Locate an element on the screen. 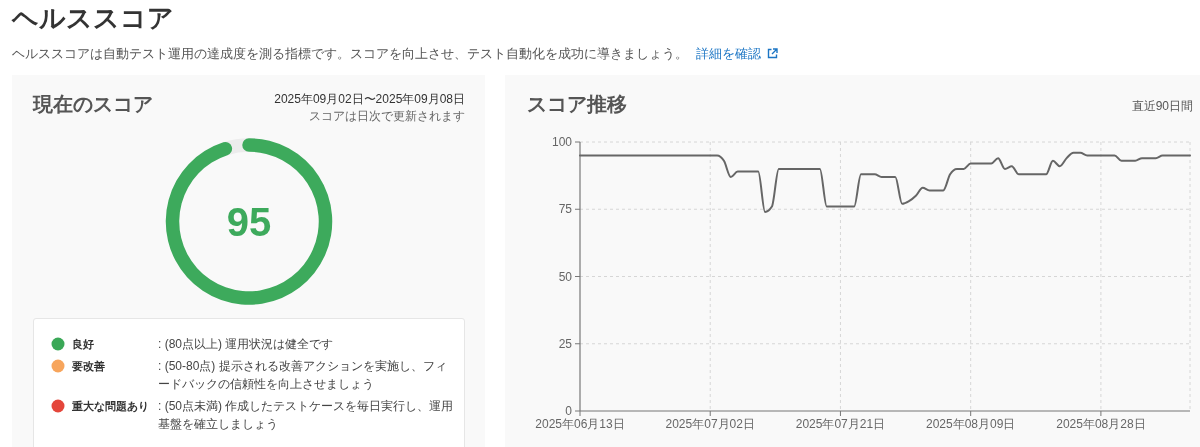 The width and height of the screenshot is (1200, 447). text: 要改善 is located at coordinates (88, 366).